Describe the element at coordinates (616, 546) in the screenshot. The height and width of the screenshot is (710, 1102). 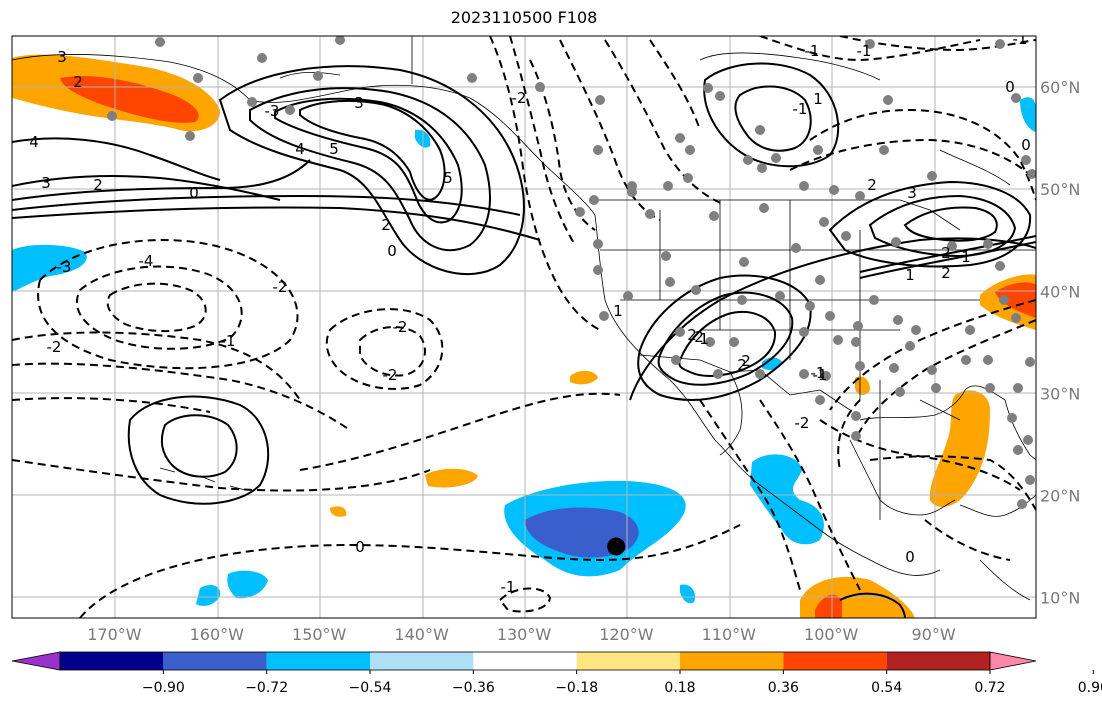
I see `storm-center-marker` at that location.